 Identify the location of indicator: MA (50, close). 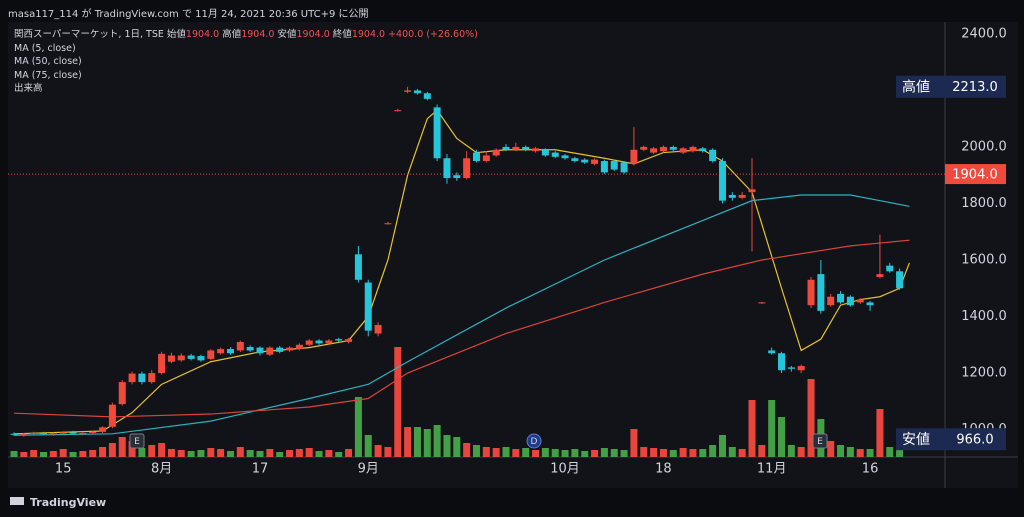
(48, 61).